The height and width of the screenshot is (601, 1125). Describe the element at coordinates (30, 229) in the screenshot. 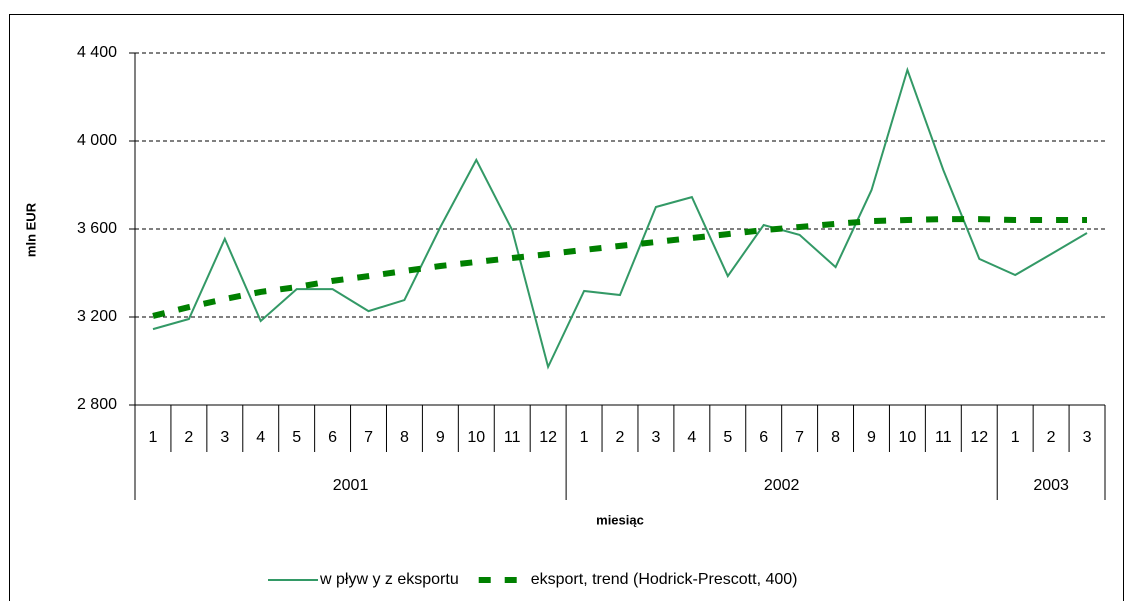

I see `y-axis-title: mln EUR` at that location.